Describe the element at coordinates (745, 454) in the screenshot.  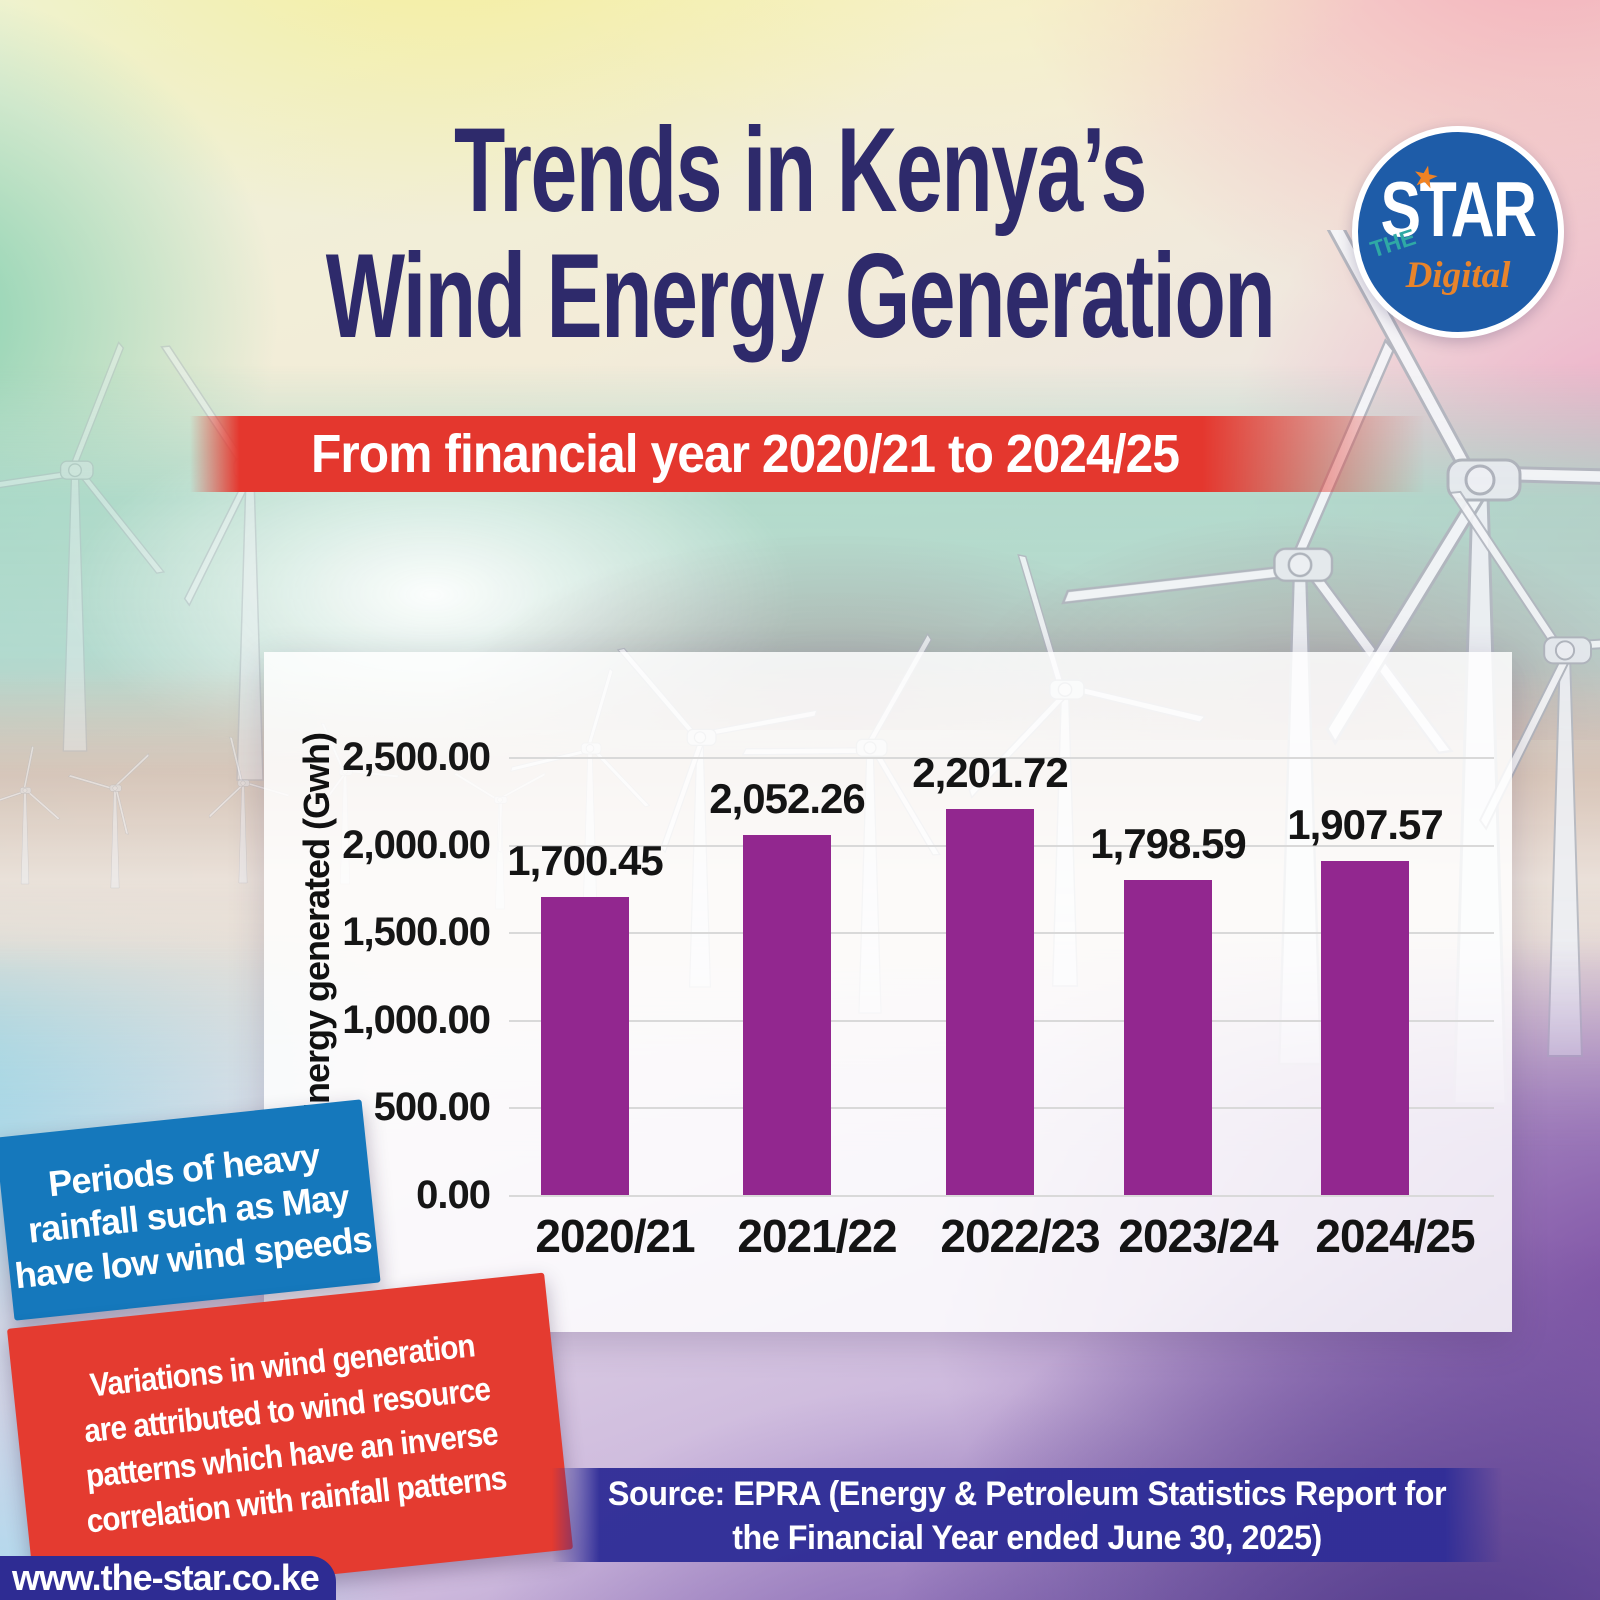
I see `subtitle-text: From financial year 2020/21 to 2024/25` at that location.